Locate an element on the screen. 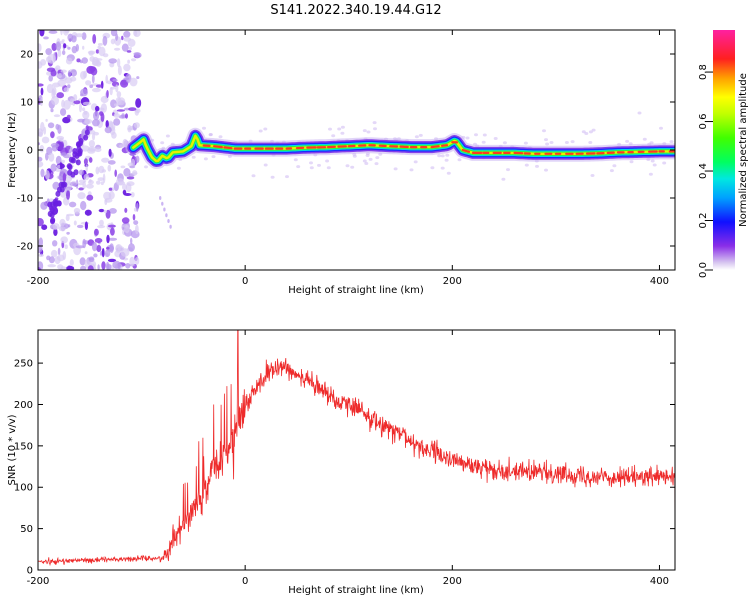 The width and height of the screenshot is (750, 600). colorbar-gradient is located at coordinates (724, 150).